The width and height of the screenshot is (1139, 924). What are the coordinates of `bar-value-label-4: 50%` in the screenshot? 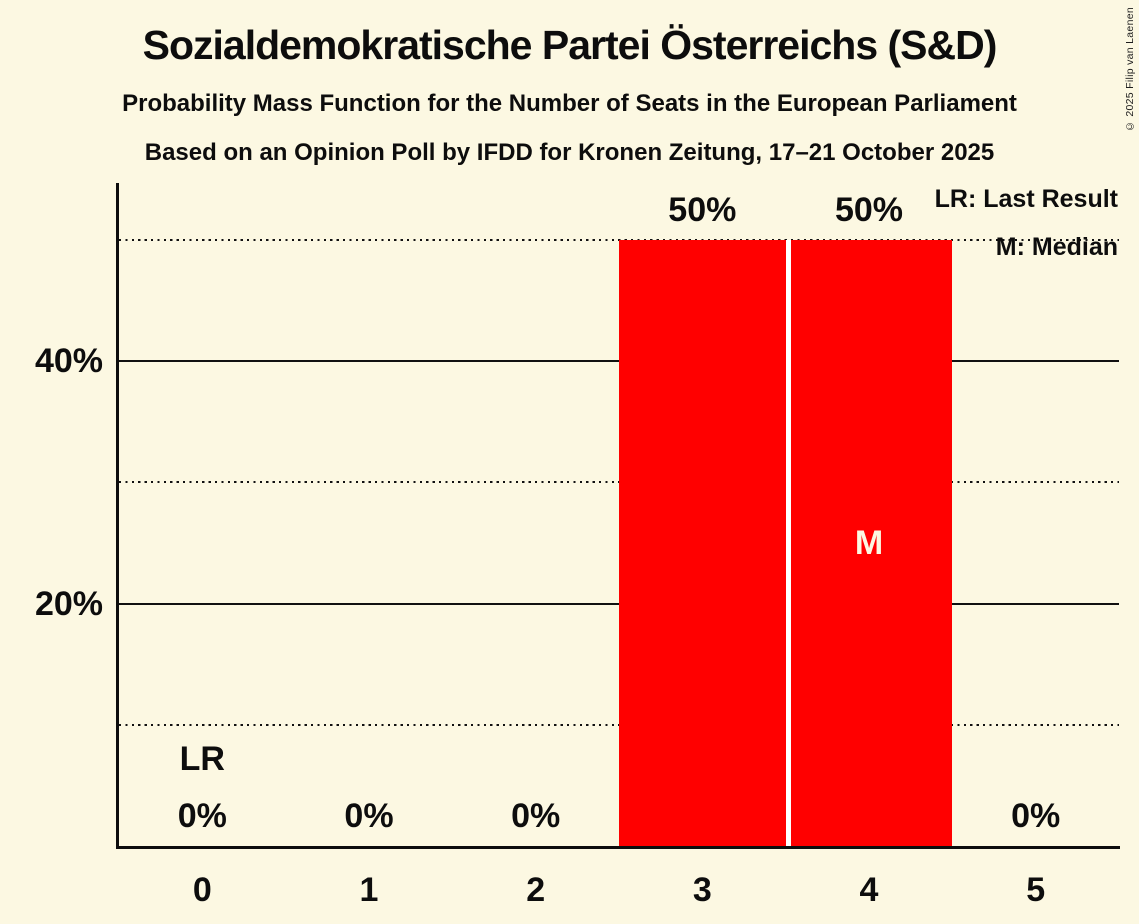 It's located at (869, 209).